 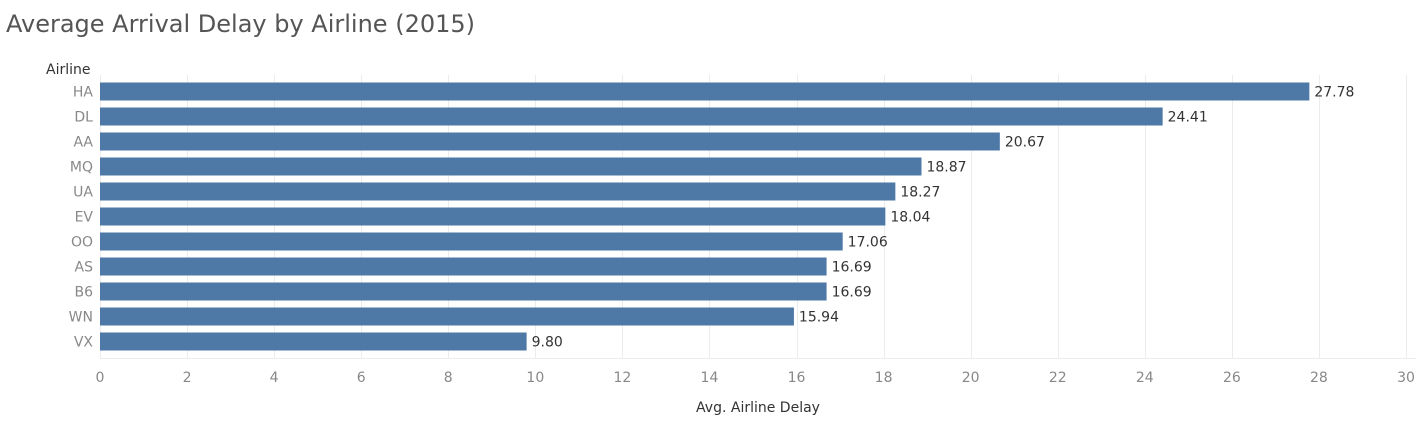 What do you see at coordinates (361, 378) in the screenshot?
I see `x-tick-label: 6` at bounding box center [361, 378].